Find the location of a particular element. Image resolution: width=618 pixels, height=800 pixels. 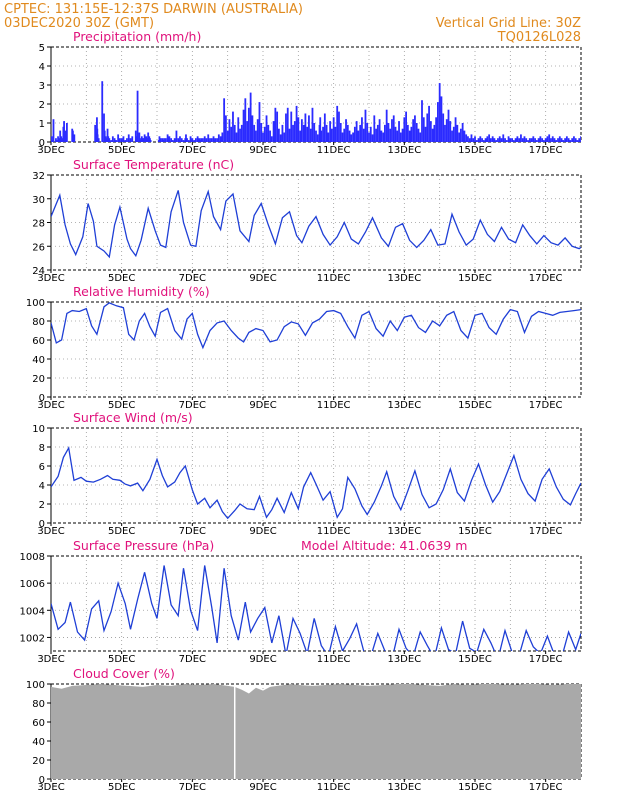

pressure-y-tick-label: 1004 is located at coordinates (32, 611).